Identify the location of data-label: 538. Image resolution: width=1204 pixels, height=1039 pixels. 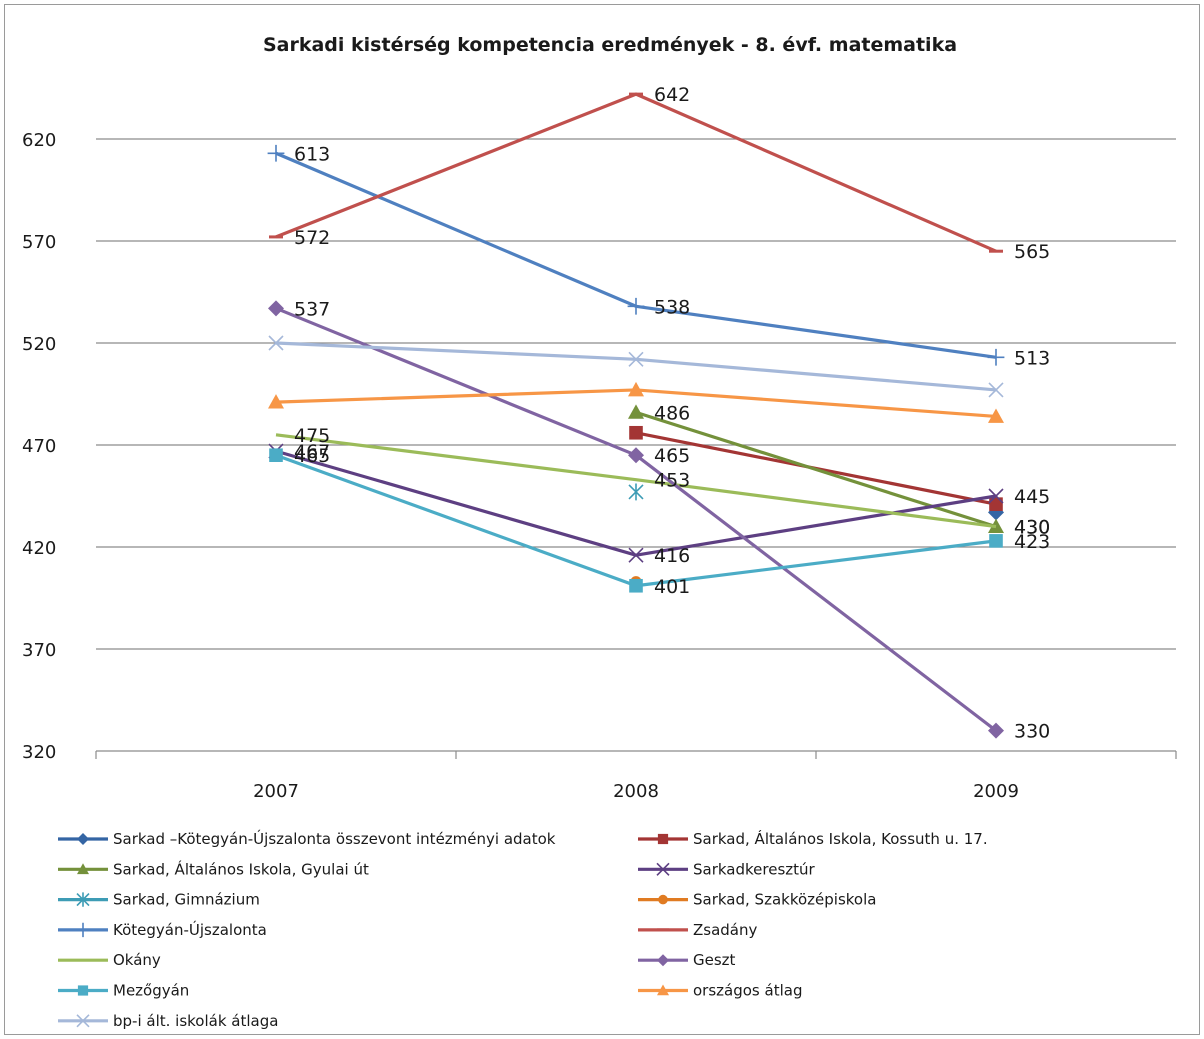
(672, 307).